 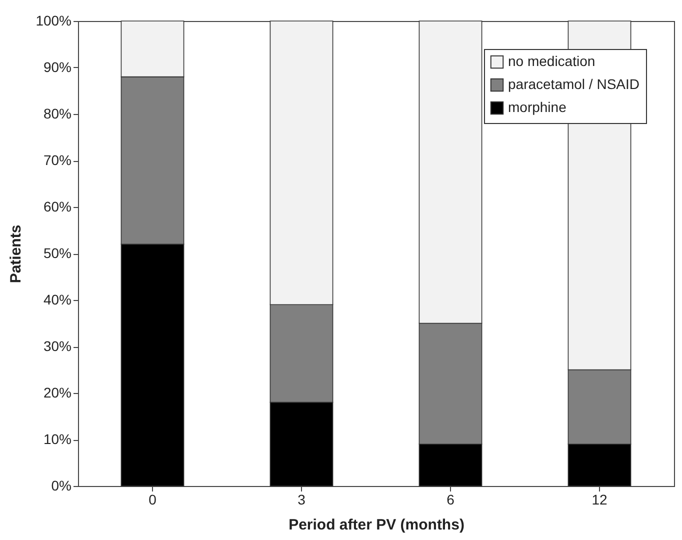 I want to click on legend-label: no medication, so click(x=552, y=61).